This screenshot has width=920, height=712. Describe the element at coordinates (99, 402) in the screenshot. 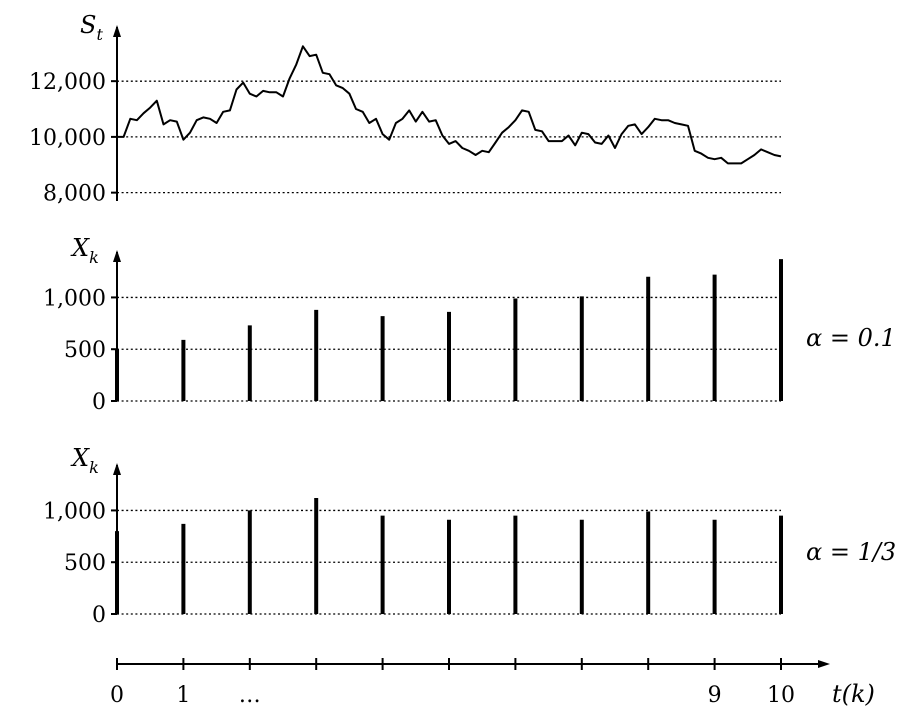

I see `y-tick-label-1-0: 0` at that location.